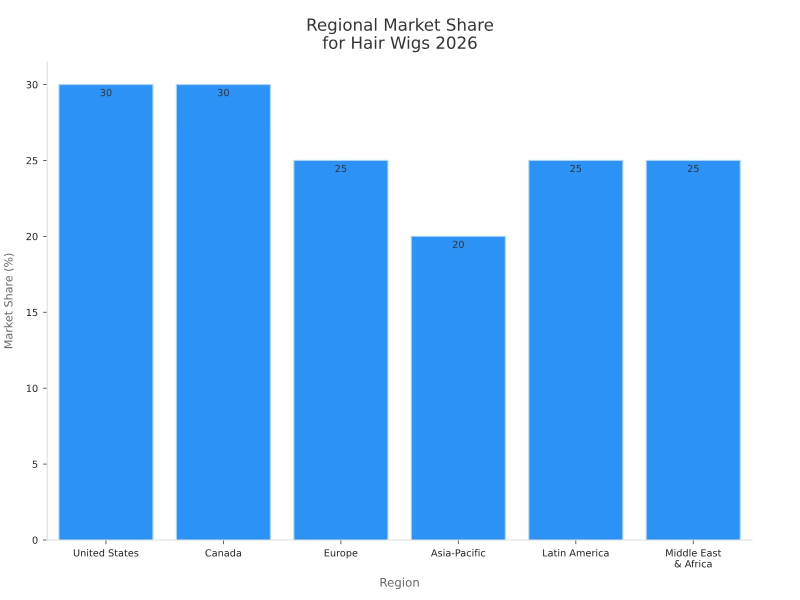 The image size is (800, 600). I want to click on y-tick-label: 0, so click(35, 540).